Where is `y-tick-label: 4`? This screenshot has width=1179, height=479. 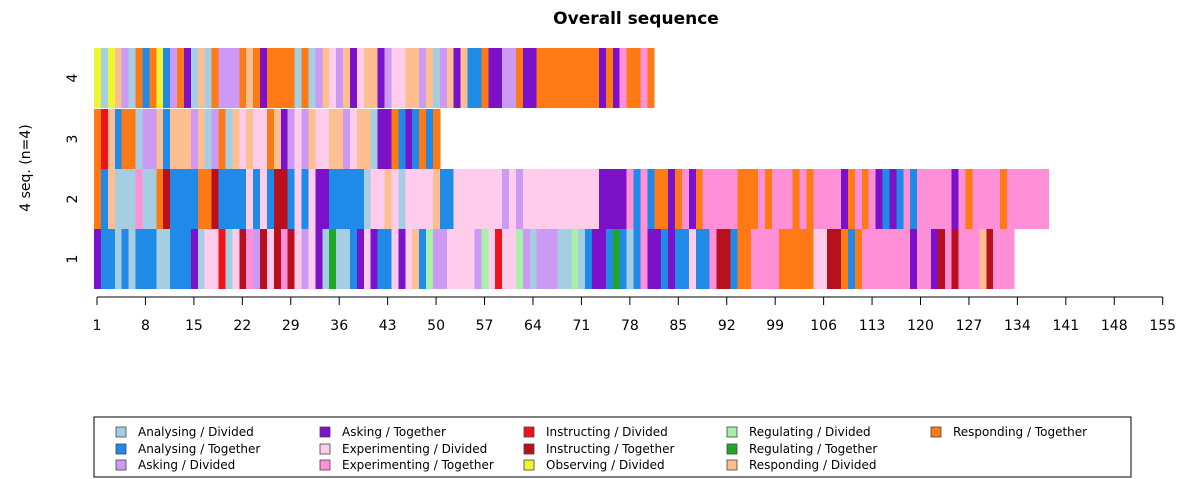
y-tick-label: 4 is located at coordinates (73, 77).